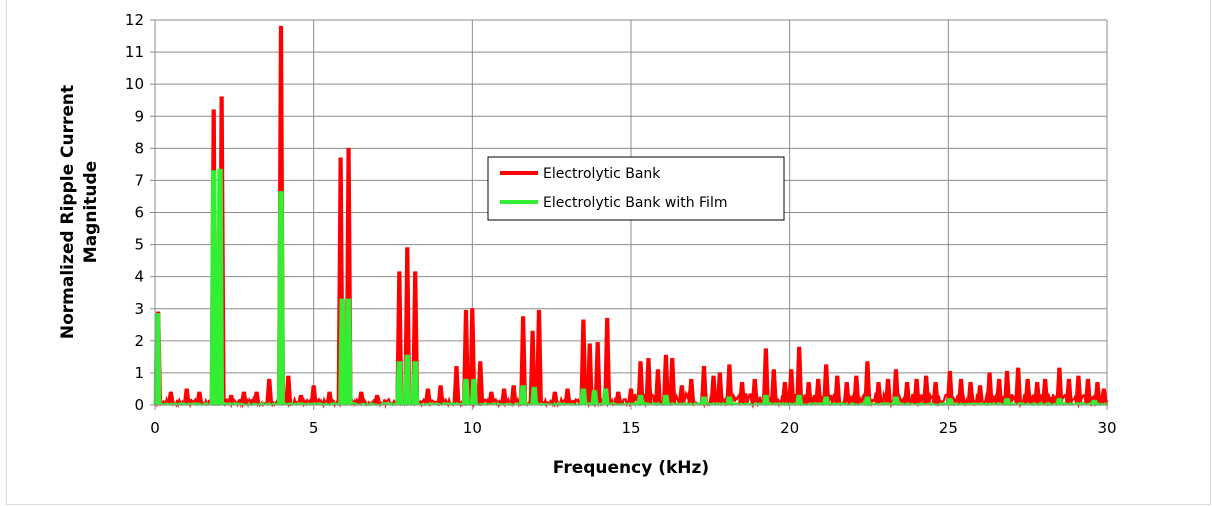 This screenshot has width=1212, height=506. What do you see at coordinates (631, 468) in the screenshot?
I see `x-axis-title: Frequency (kHz)` at bounding box center [631, 468].